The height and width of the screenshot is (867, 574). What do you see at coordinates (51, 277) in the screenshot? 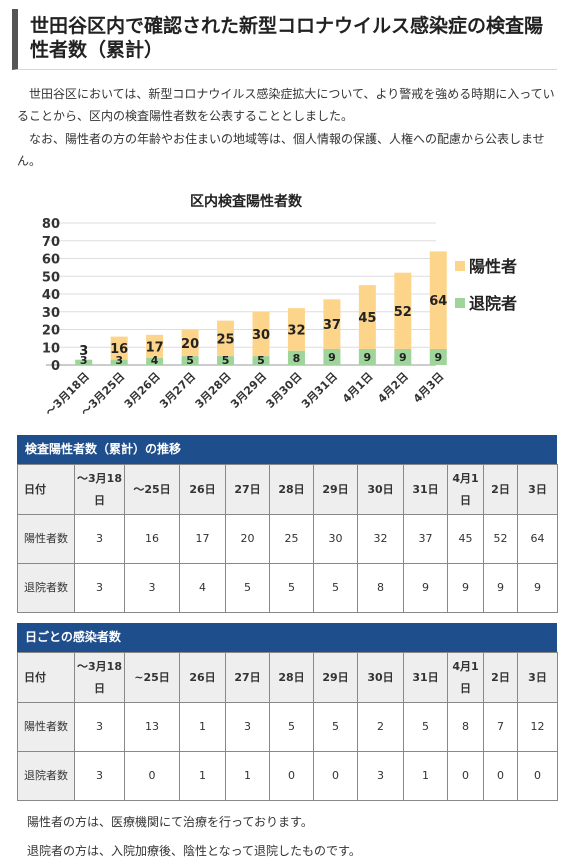
I see `y-tick-label: 50` at bounding box center [51, 277].